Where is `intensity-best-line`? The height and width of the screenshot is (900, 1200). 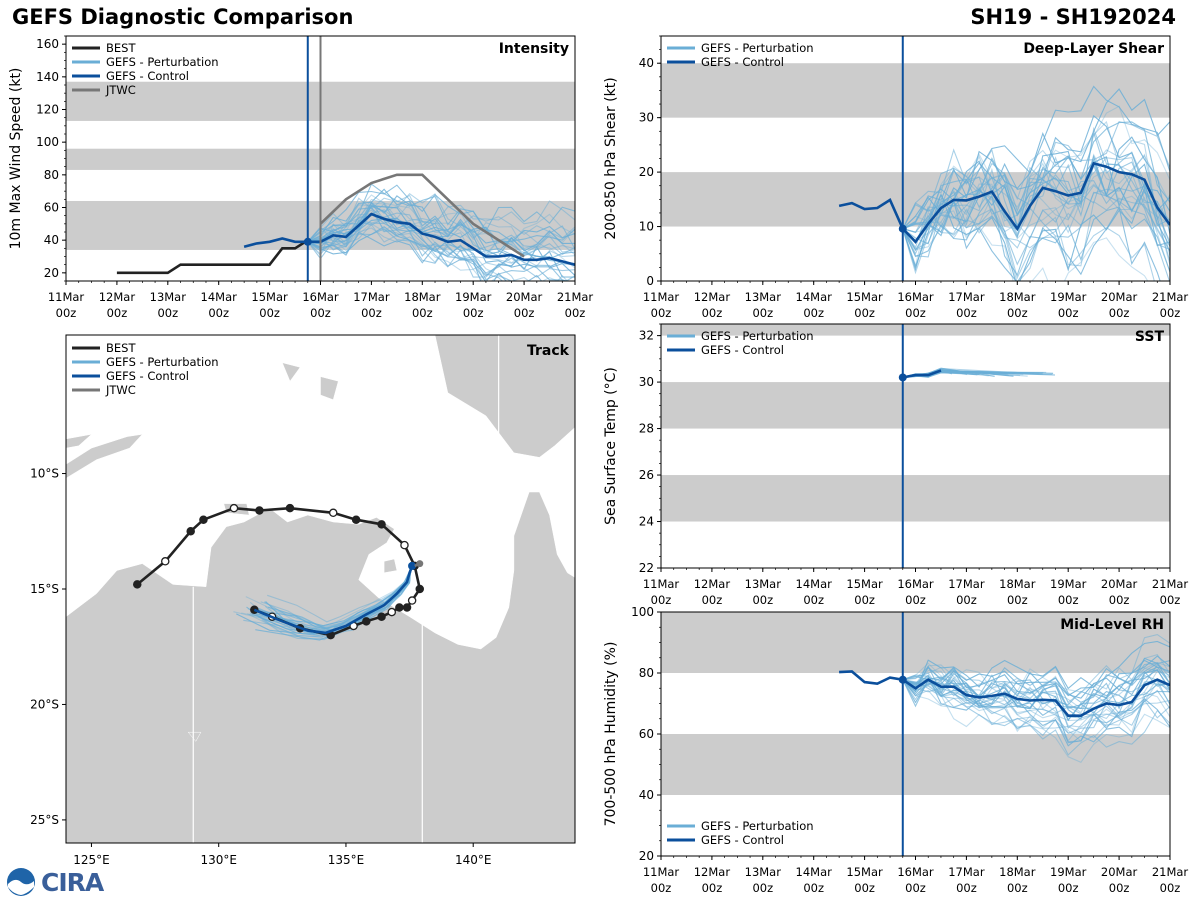
intensity-best-line is located at coordinates (212, 257).